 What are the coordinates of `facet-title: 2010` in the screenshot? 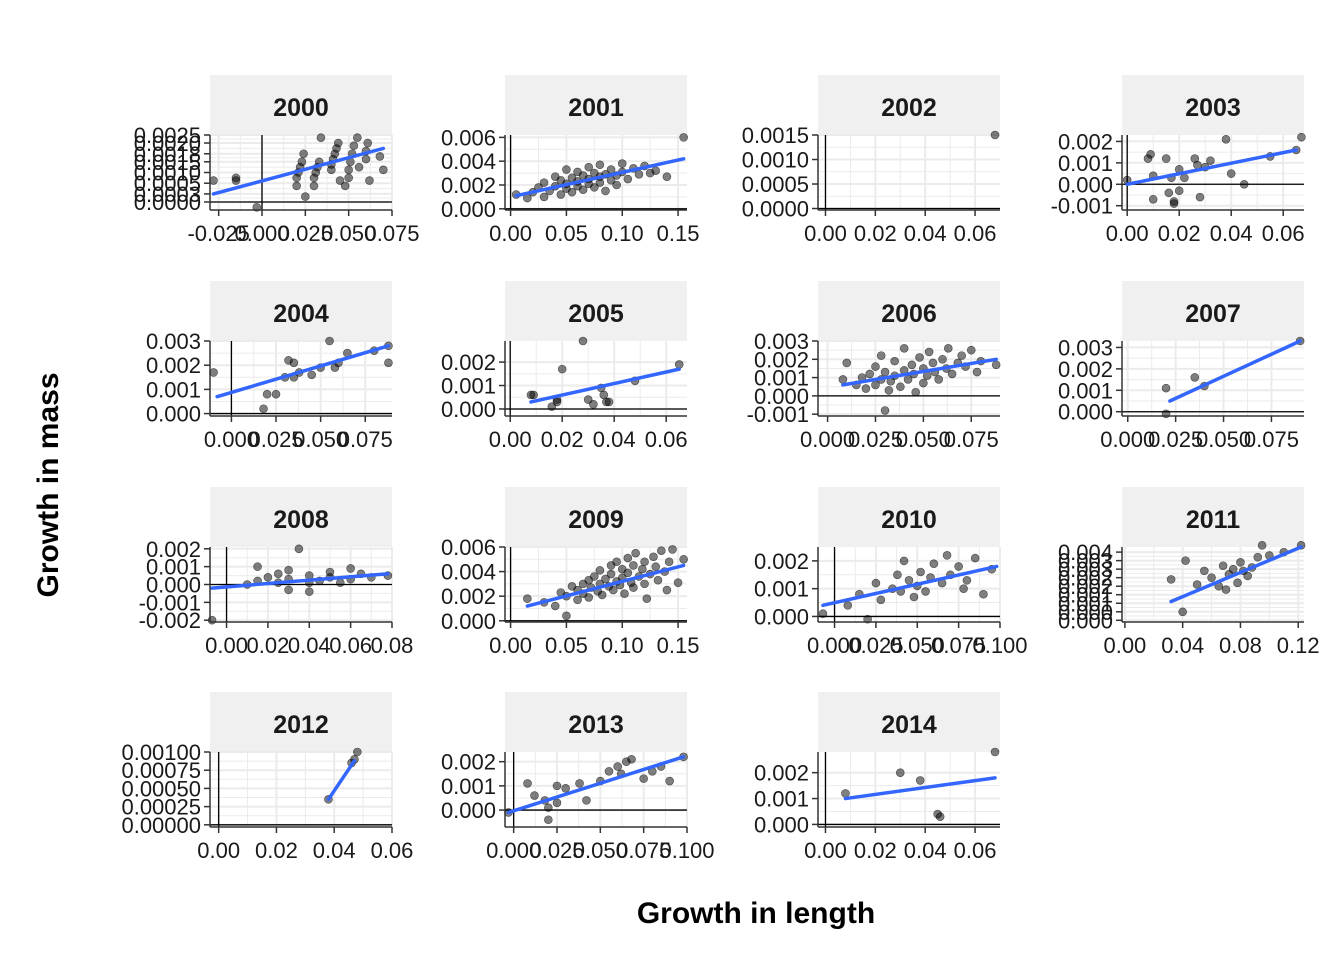 It's located at (909, 520).